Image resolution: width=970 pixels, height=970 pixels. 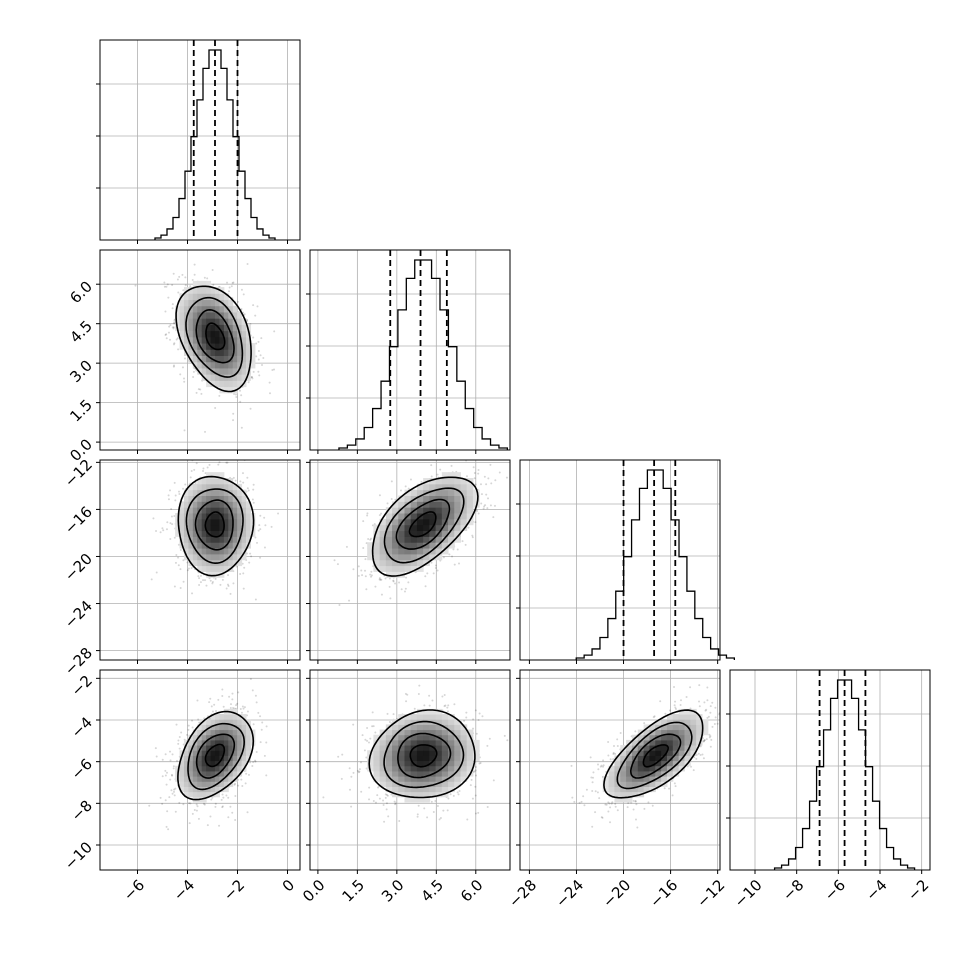 What do you see at coordinates (423, 354) in the screenshot?
I see `histogram-step` at bounding box center [423, 354].